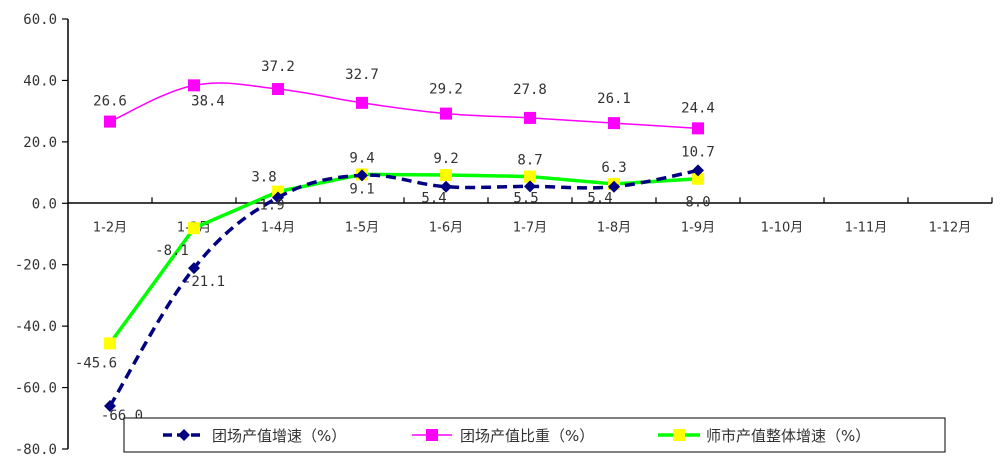 Image resolution: width=1000 pixels, height=469 pixels. What do you see at coordinates (530, 227) in the screenshot?
I see `x-tick-label: 1-7月` at bounding box center [530, 227].